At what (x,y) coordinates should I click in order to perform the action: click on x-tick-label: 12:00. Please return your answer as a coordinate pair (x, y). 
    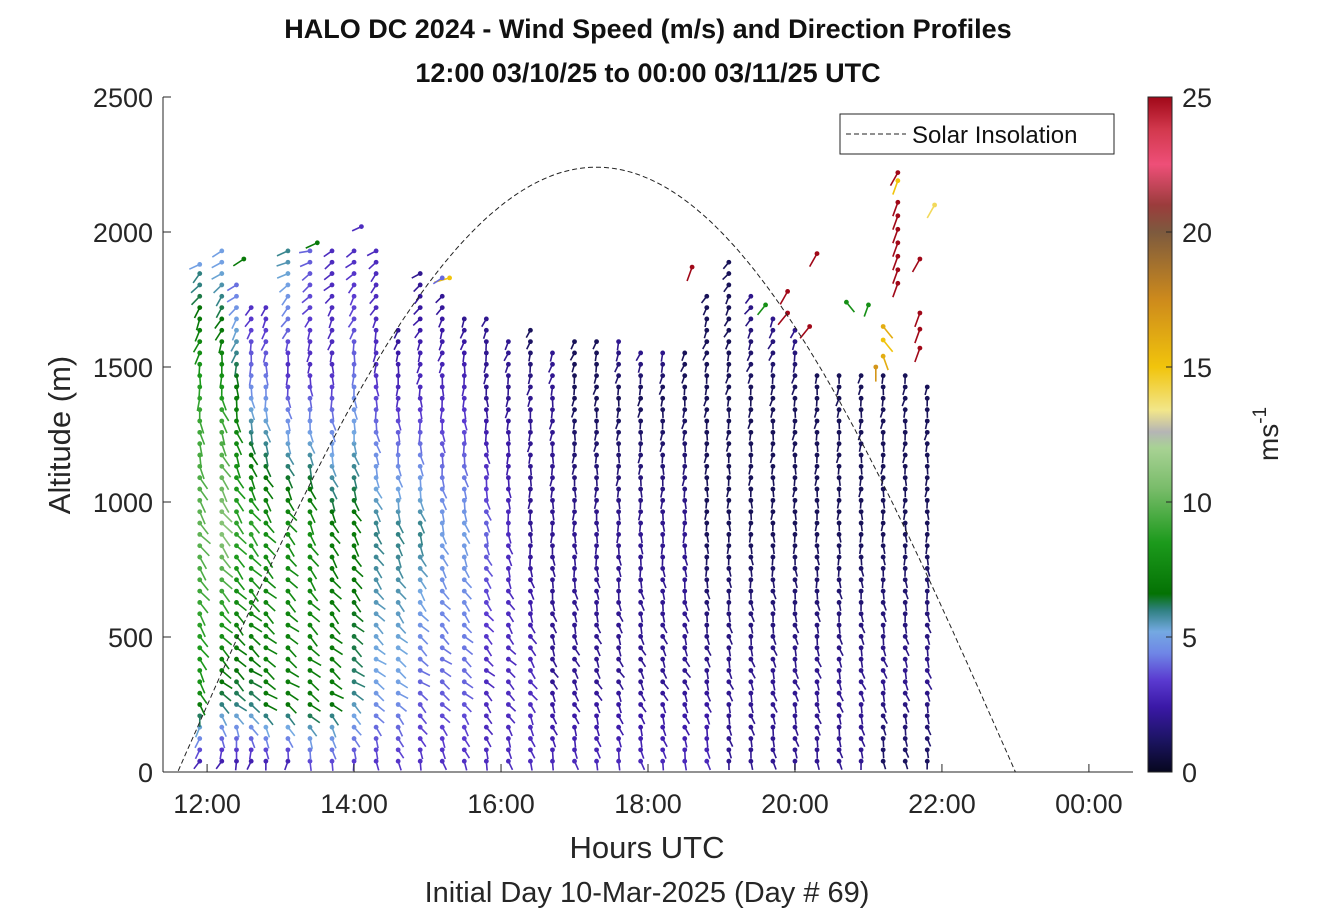
    Looking at the image, I should click on (207, 804).